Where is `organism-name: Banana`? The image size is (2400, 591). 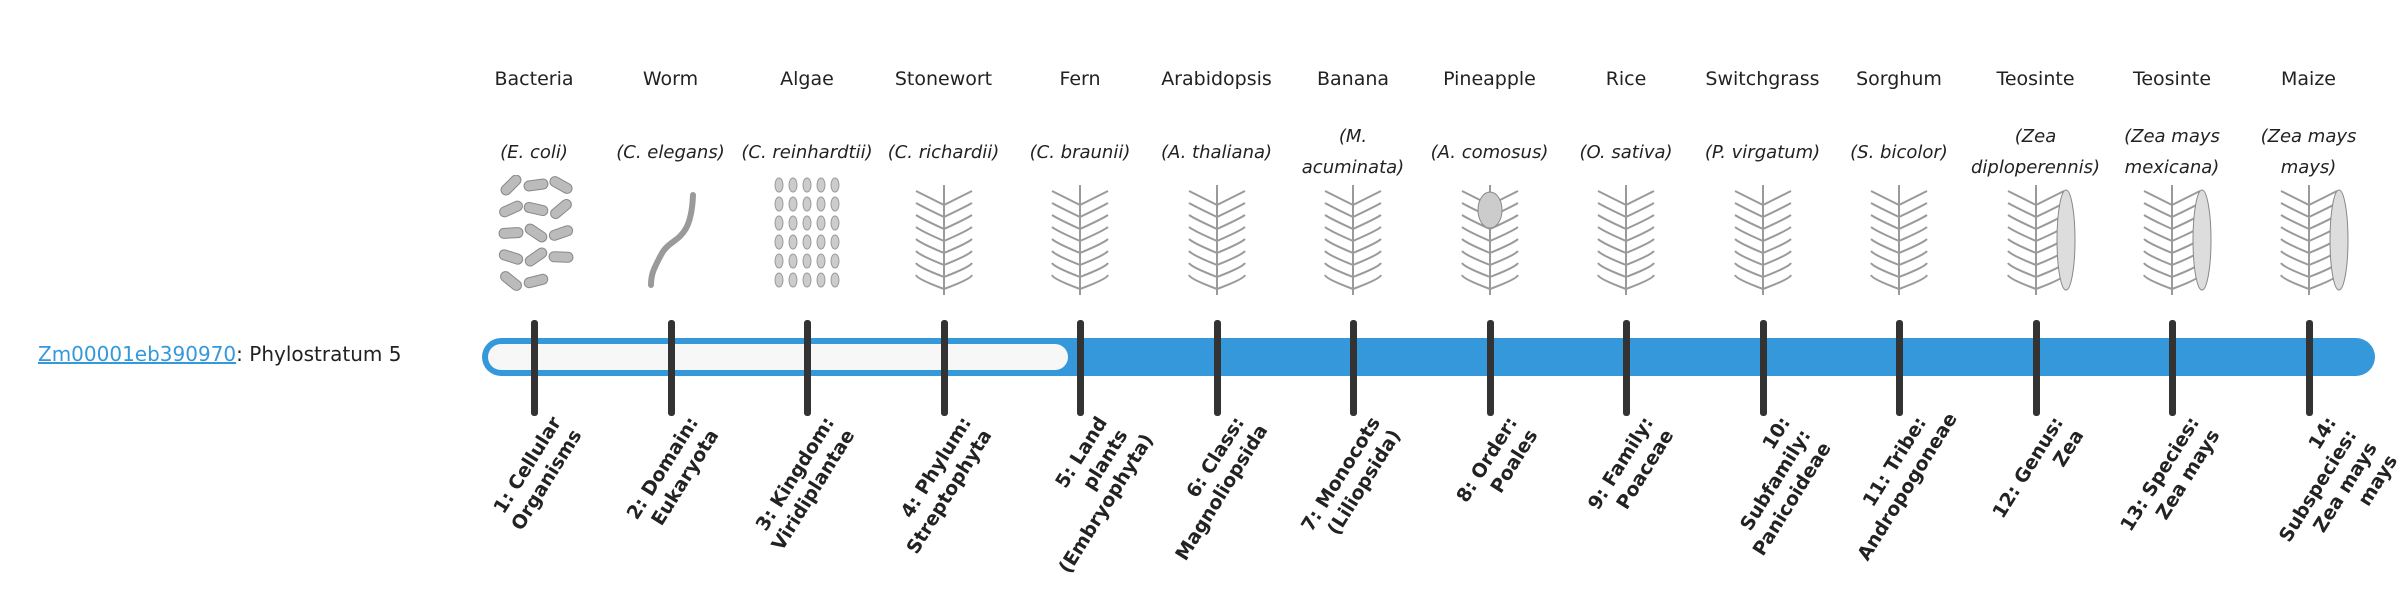 organism-name: Banana is located at coordinates (1353, 79).